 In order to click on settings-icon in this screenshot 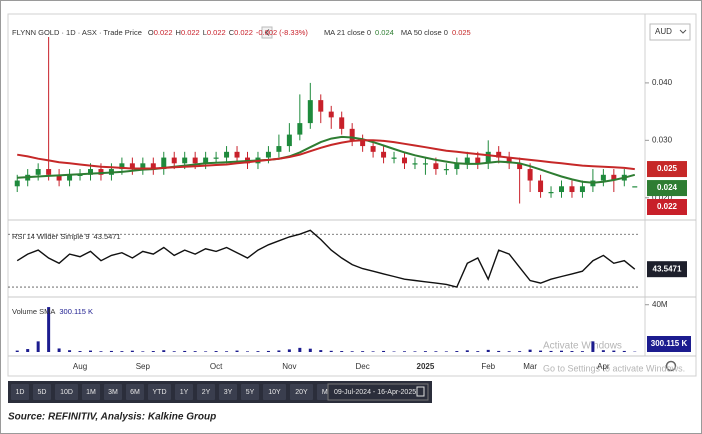, I will do `click(671, 366)`.